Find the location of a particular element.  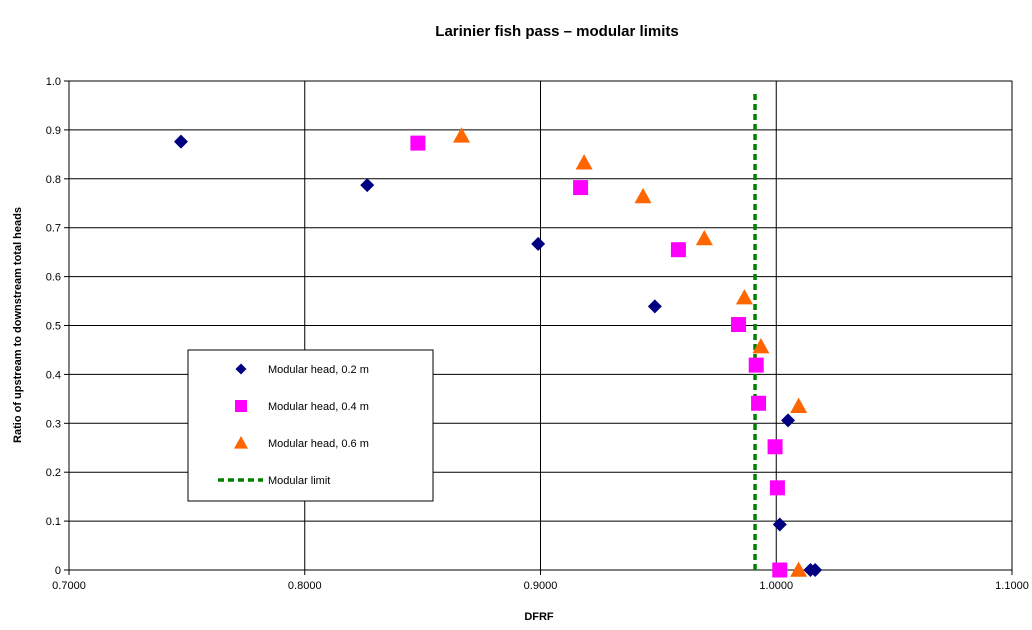

x-axis-label: DFRF is located at coordinates (539, 617).